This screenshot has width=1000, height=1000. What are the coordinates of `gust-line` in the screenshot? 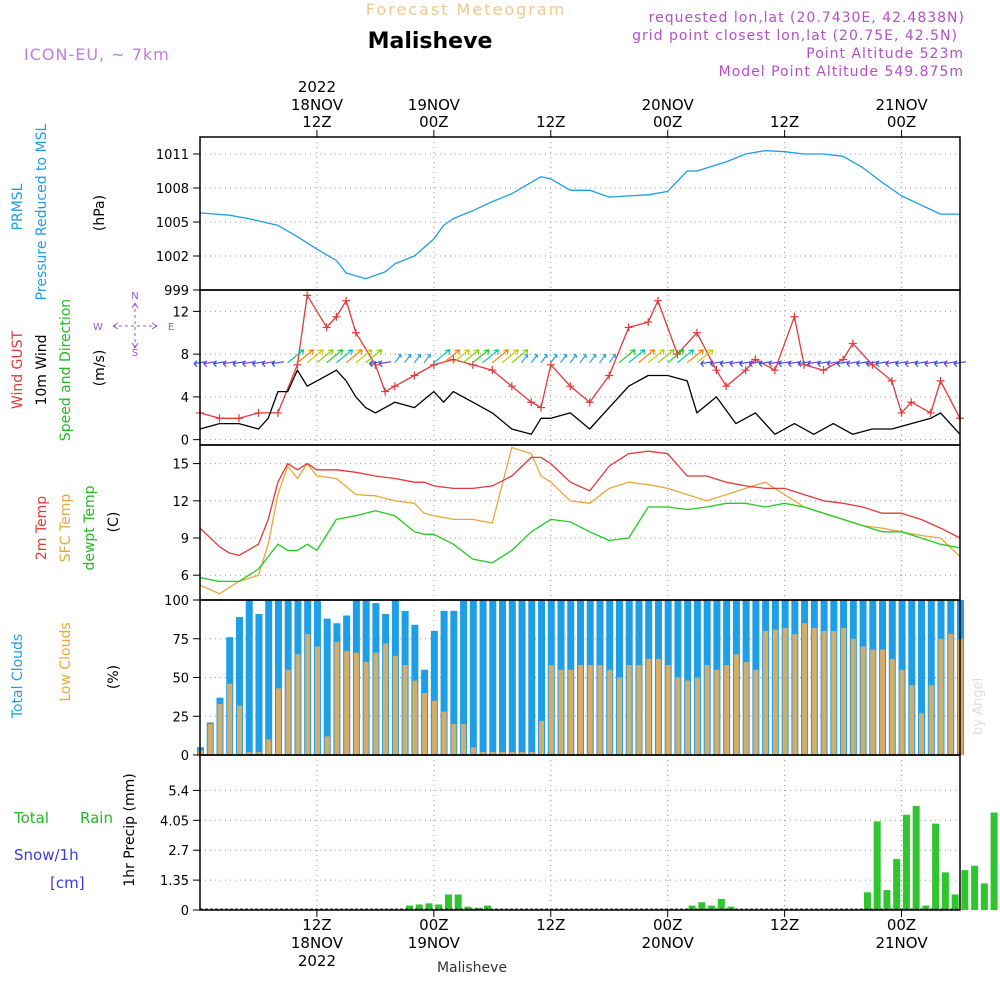 It's located at (580, 356).